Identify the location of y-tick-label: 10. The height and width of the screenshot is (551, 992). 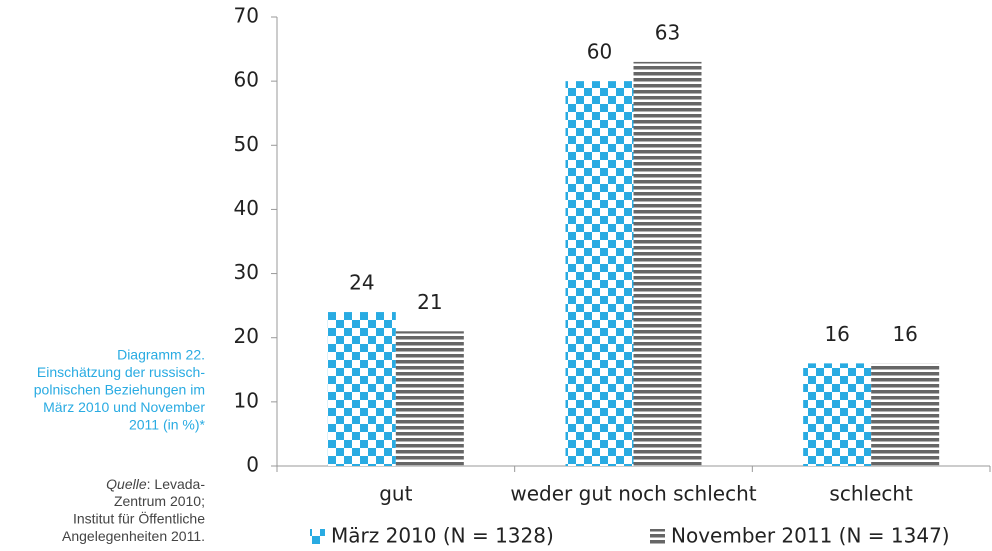
(246, 400).